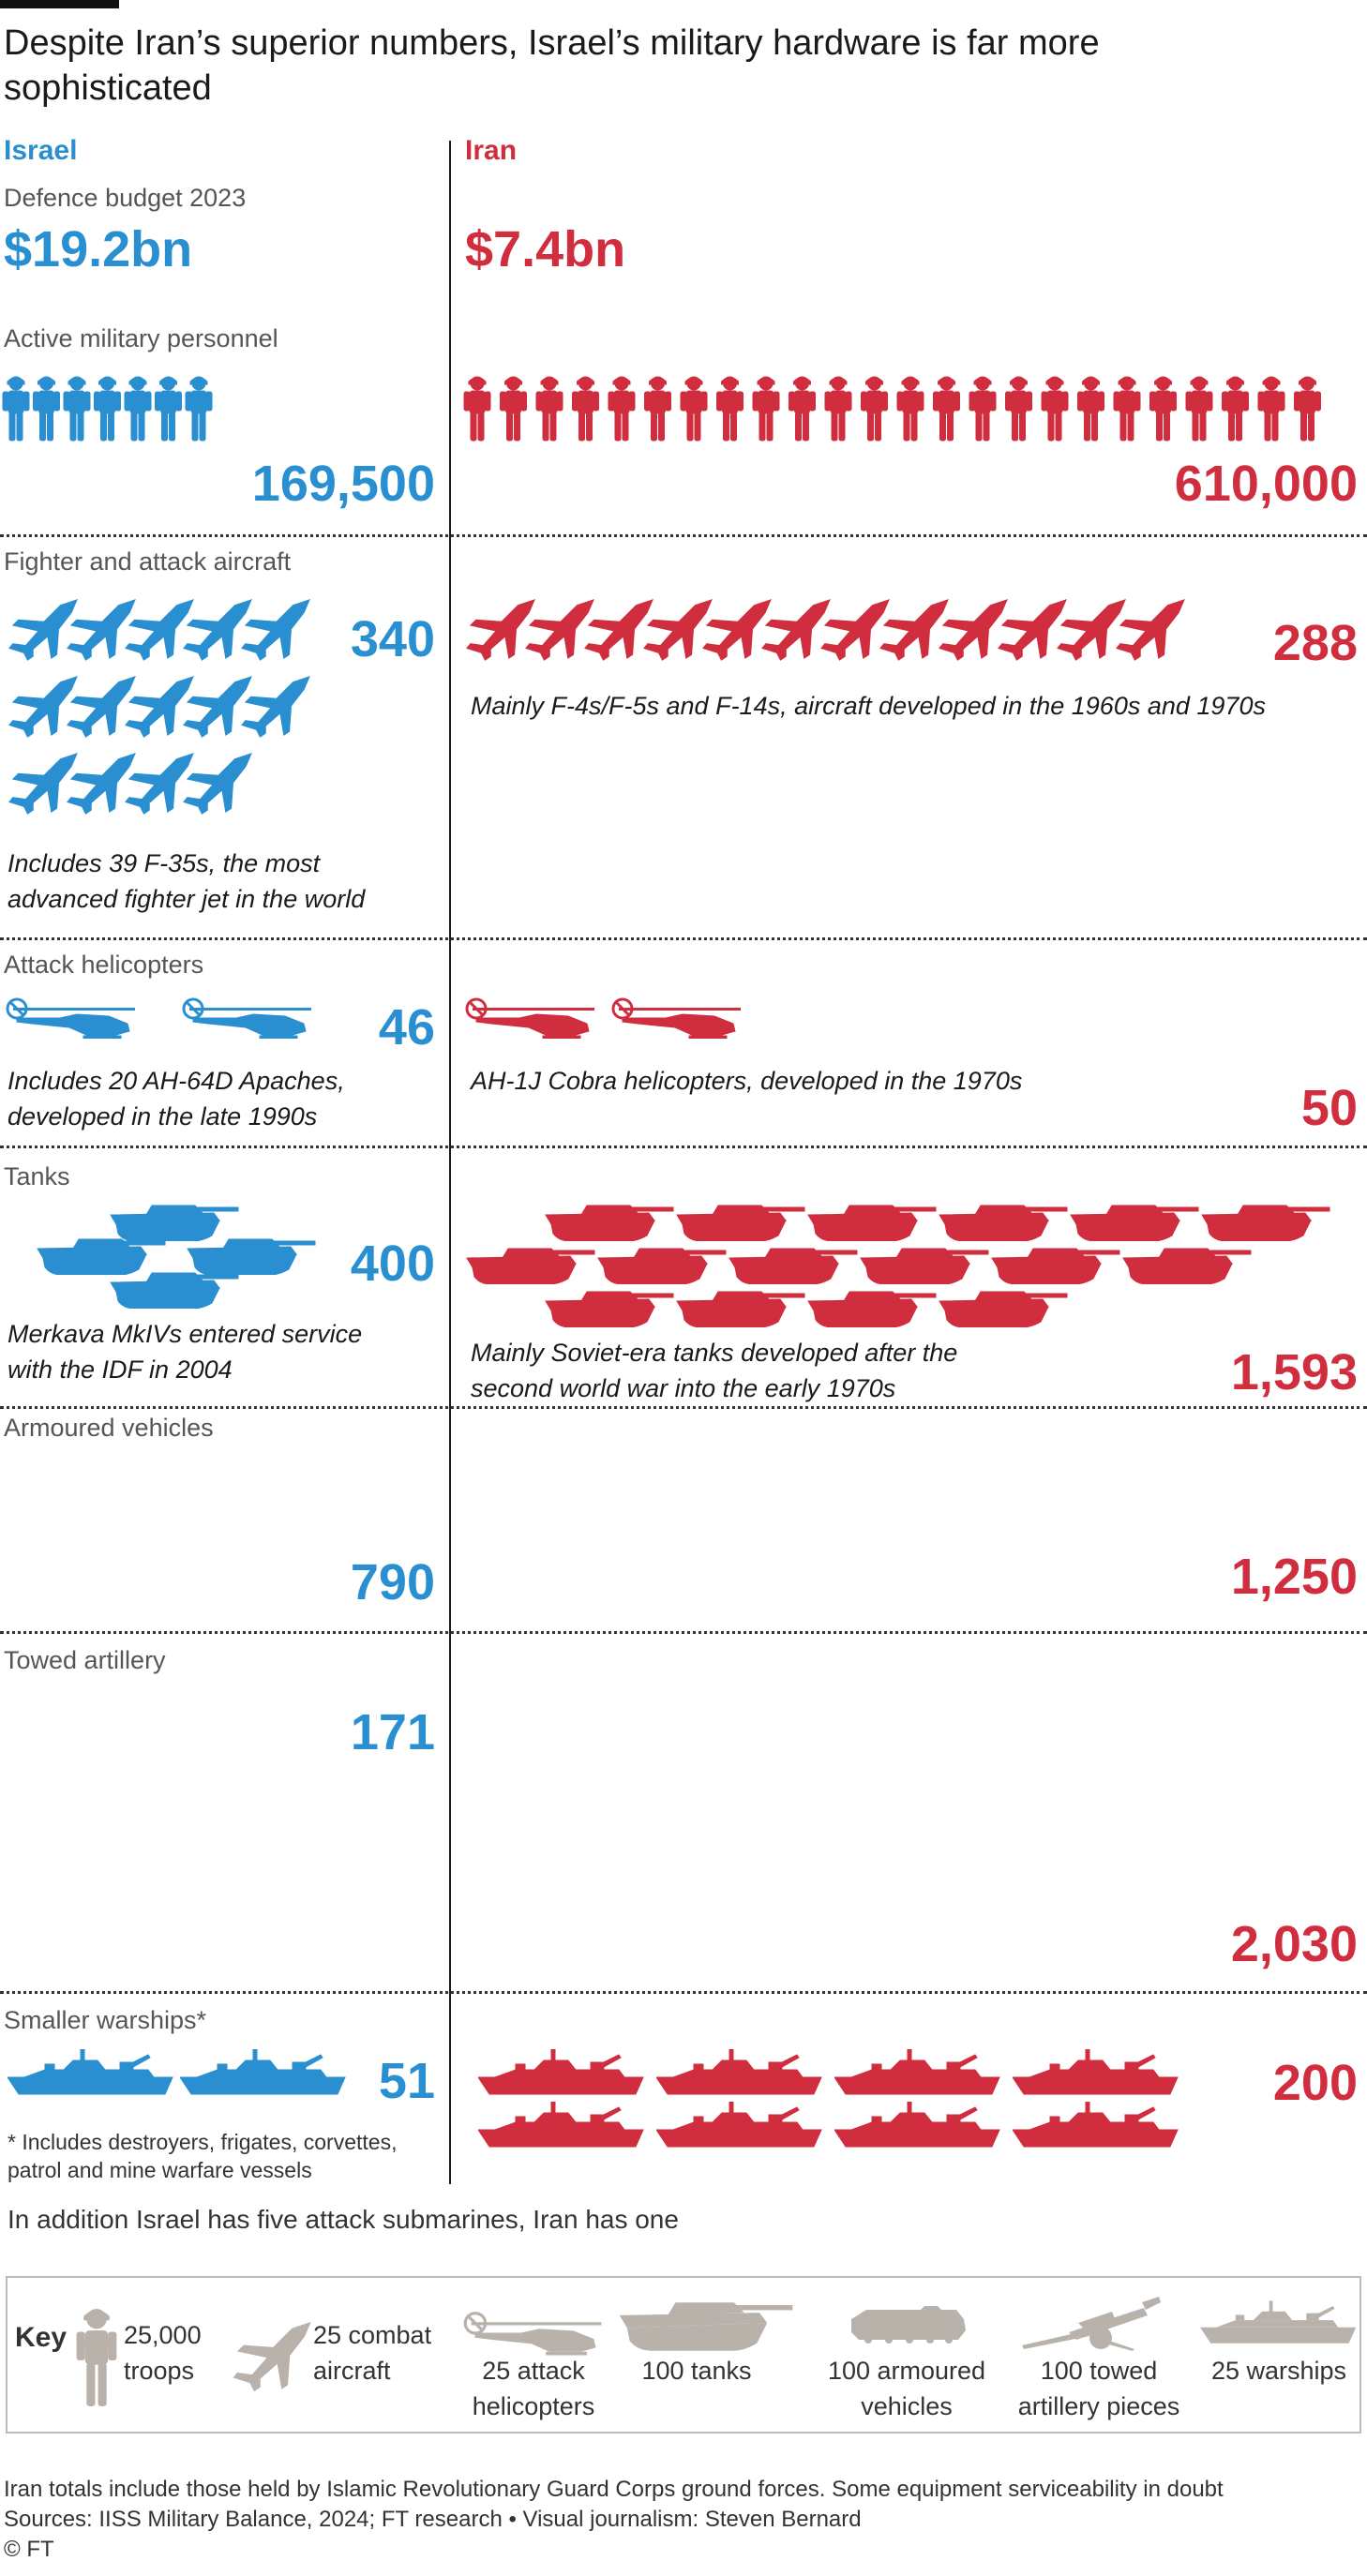  What do you see at coordinates (271, 2357) in the screenshot?
I see `key-jet-icon` at bounding box center [271, 2357].